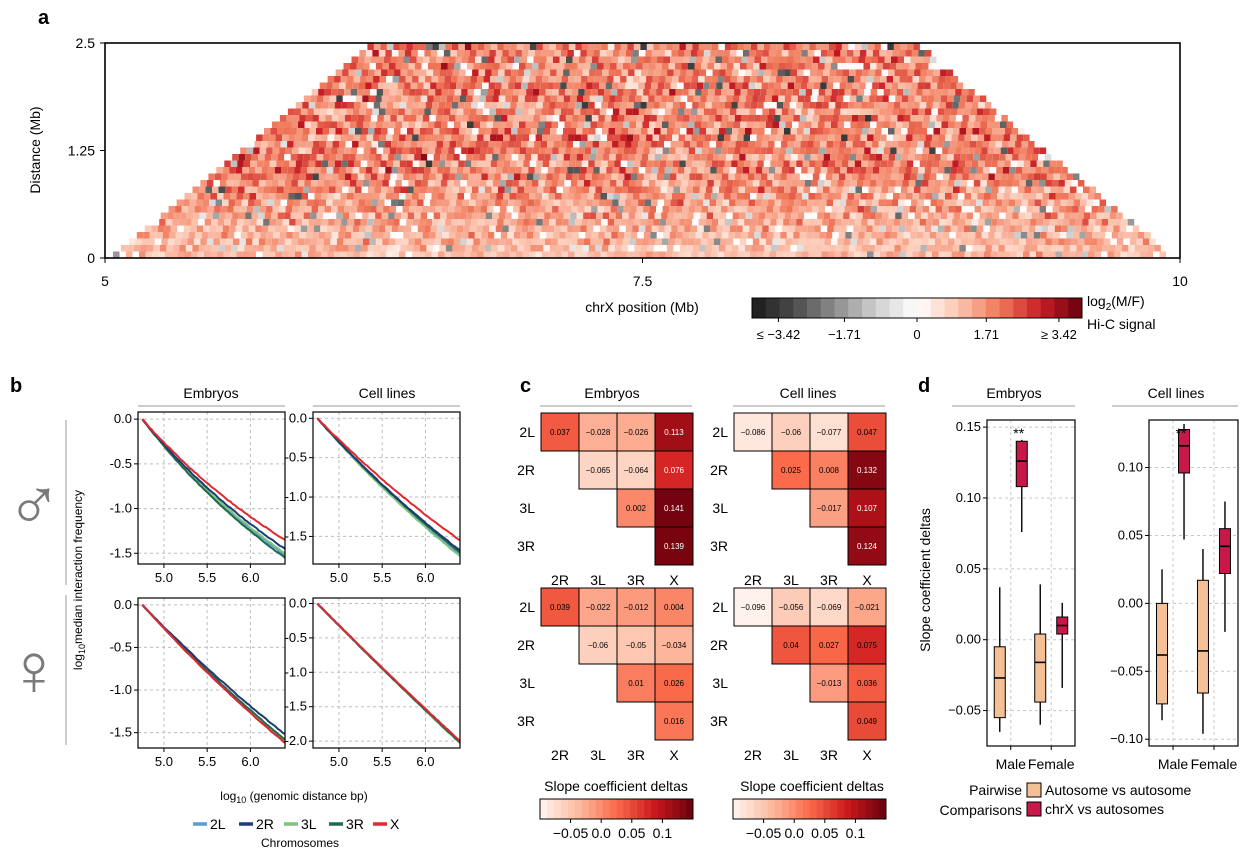  I want to click on matrix-cell, so click(753, 607).